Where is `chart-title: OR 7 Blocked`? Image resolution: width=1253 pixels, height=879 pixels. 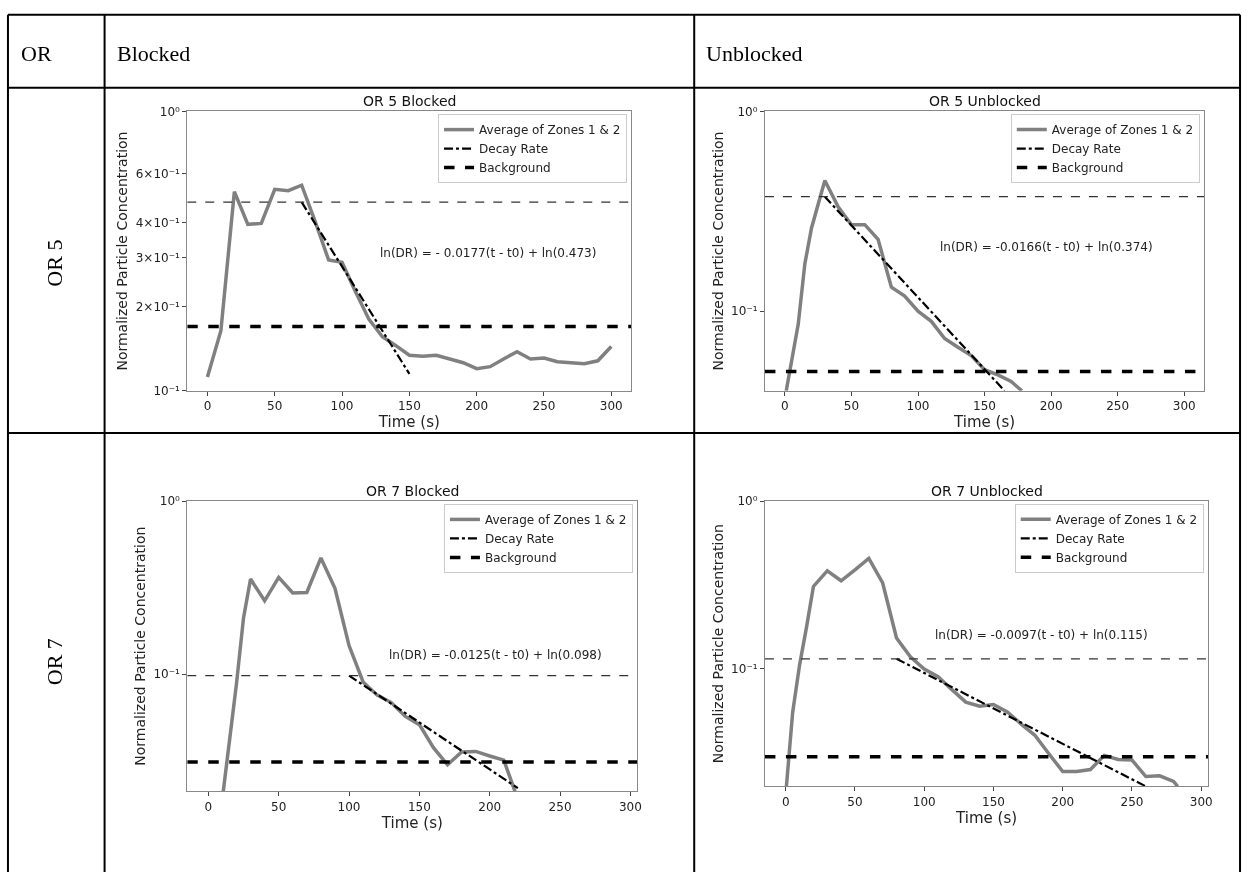 chart-title: OR 7 Blocked is located at coordinates (413, 491).